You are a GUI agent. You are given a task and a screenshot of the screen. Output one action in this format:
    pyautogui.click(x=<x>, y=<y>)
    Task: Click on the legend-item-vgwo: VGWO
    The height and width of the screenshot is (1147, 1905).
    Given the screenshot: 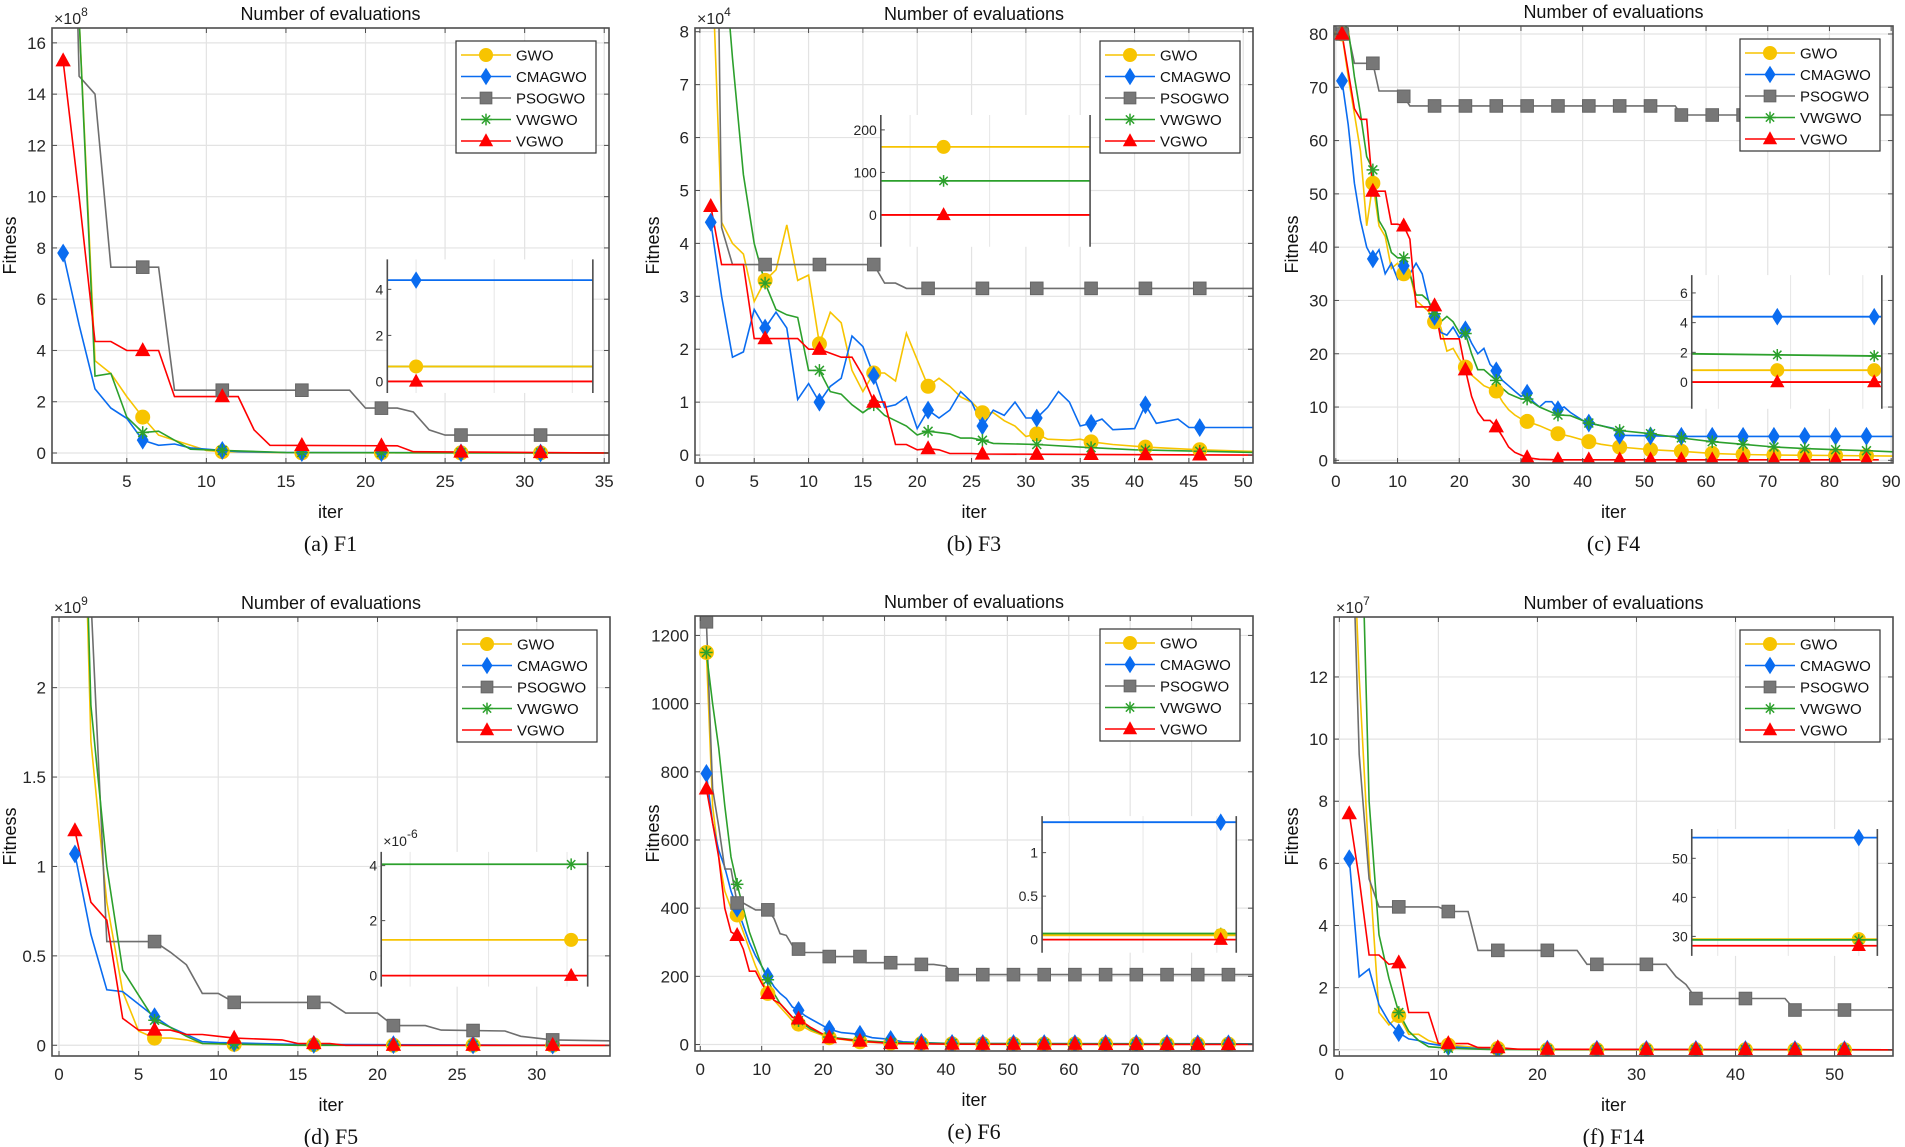 What is the action you would take?
    pyautogui.click(x=1796, y=140)
    